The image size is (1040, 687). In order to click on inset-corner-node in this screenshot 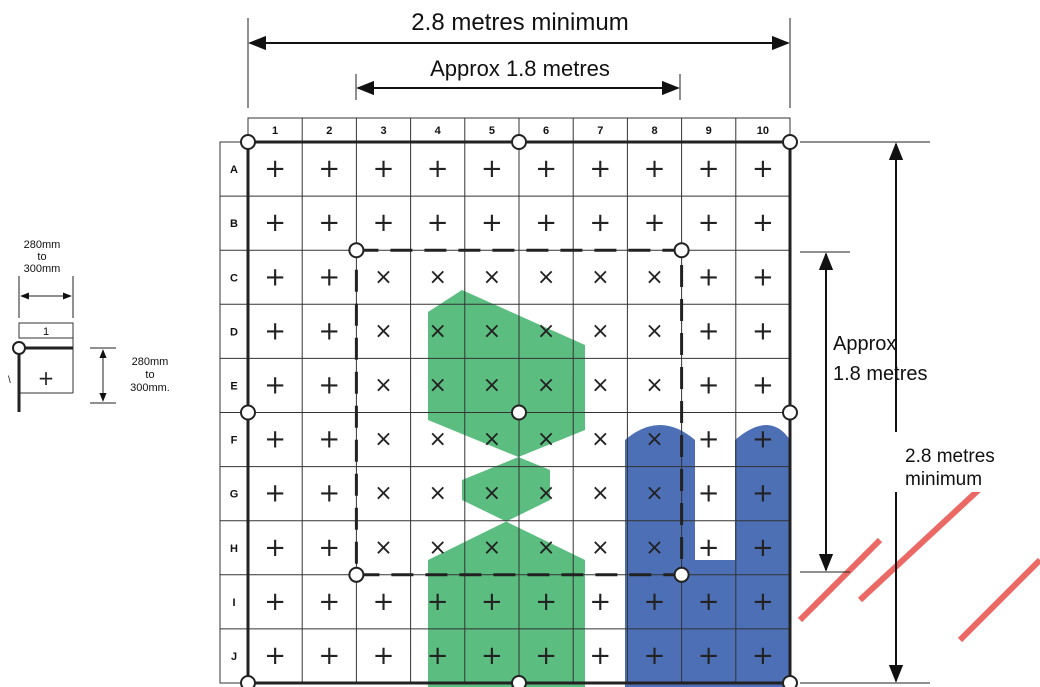, I will do `click(19, 348)`.